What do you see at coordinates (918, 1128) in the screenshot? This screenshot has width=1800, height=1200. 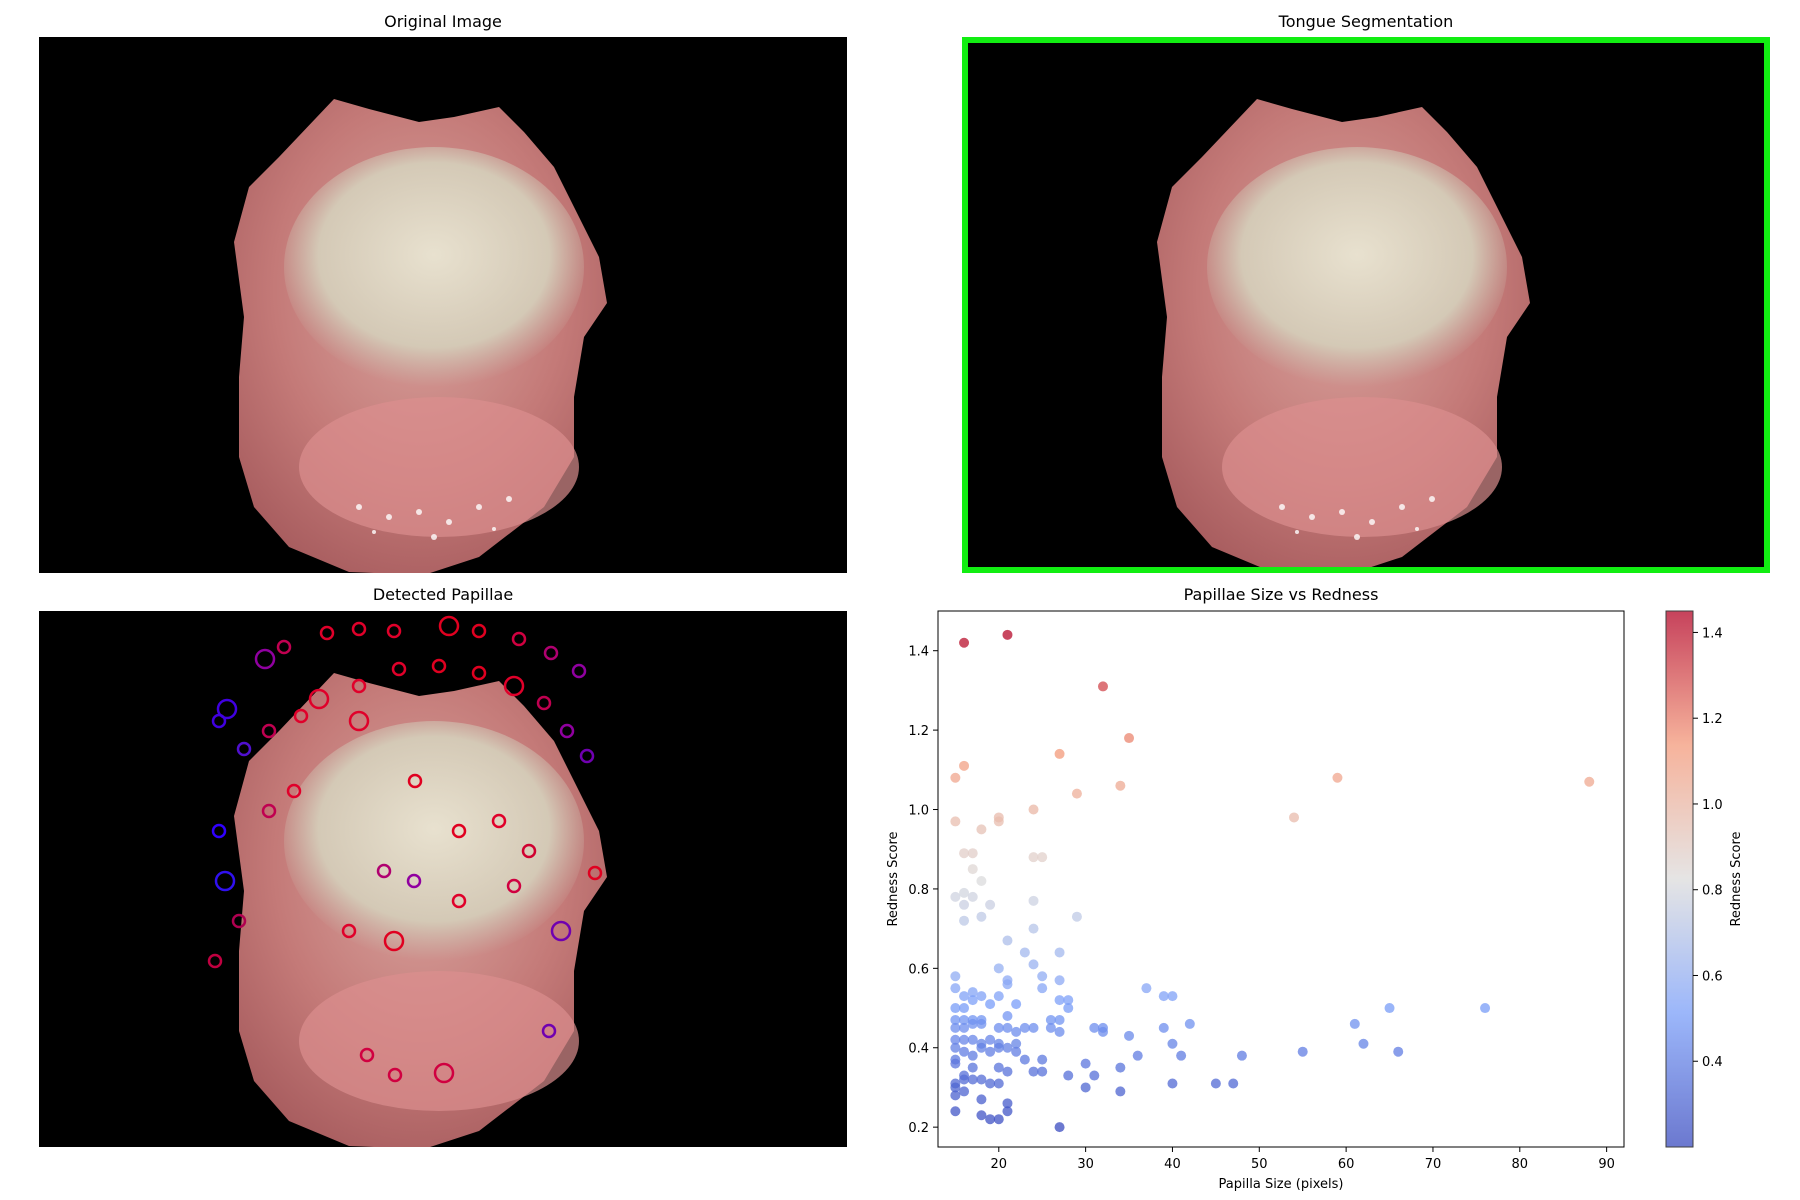 I see `y-tick-label: 0.2` at bounding box center [918, 1128].